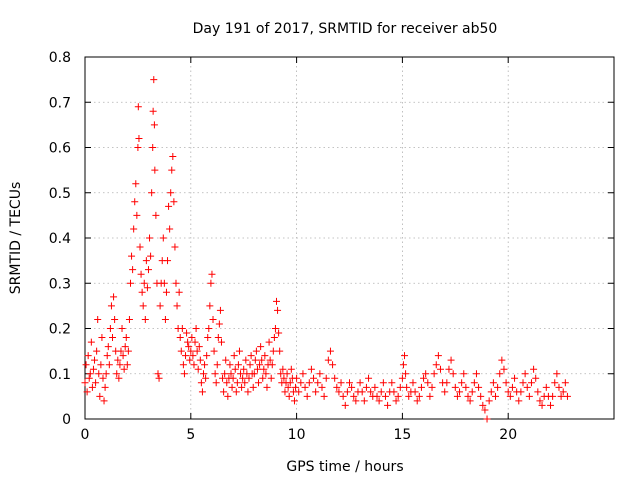 Image resolution: width=640 pixels, height=480 pixels. What do you see at coordinates (85, 435) in the screenshot?
I see `x-tick-label: 0` at bounding box center [85, 435].